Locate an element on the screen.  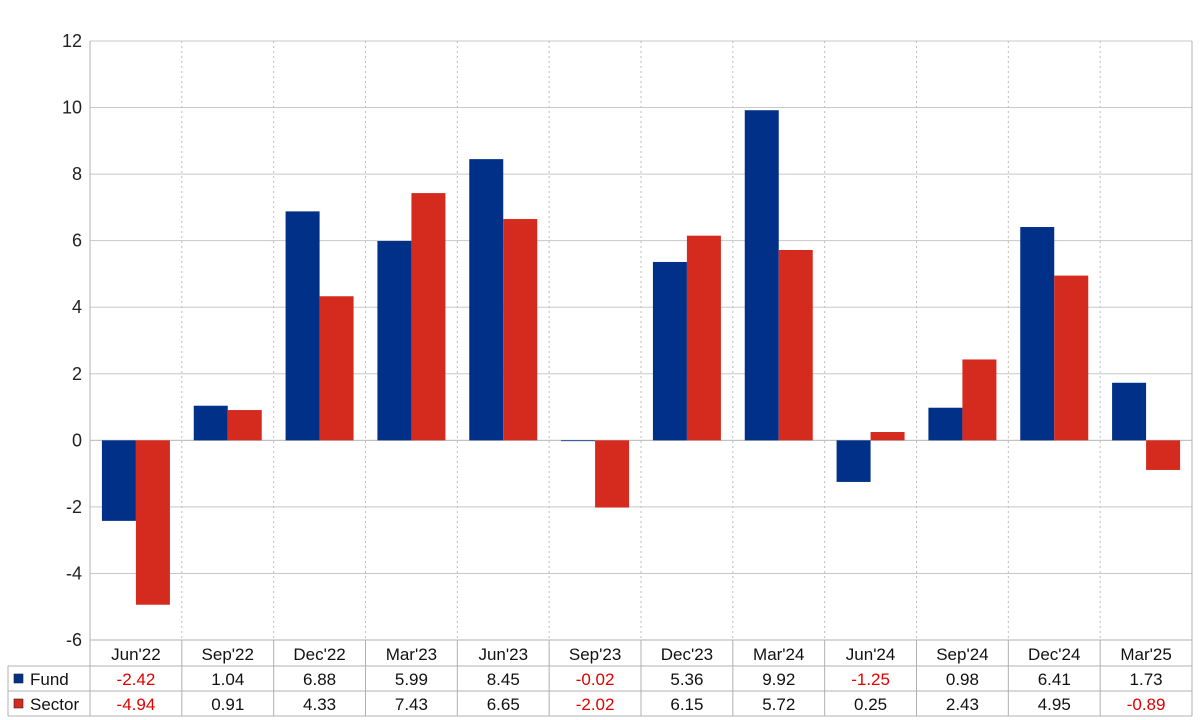
y-tick-label: 6 is located at coordinates (77, 241).